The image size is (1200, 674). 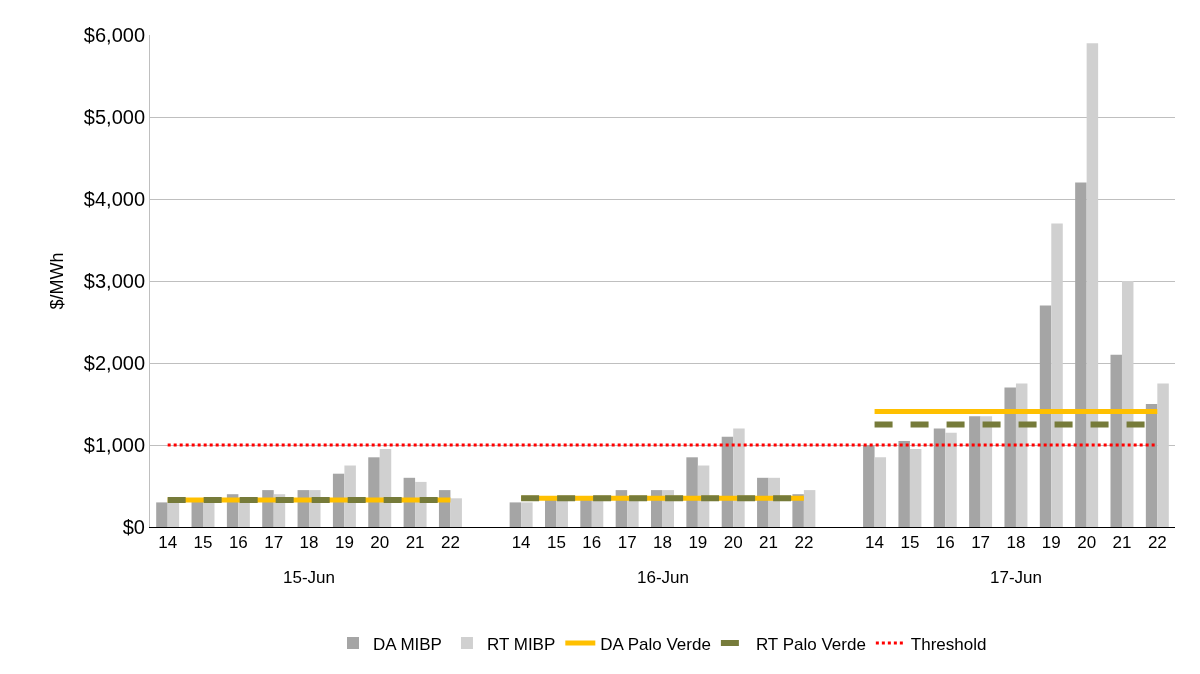 I want to click on legend-label: Threshold, so click(x=948, y=644).